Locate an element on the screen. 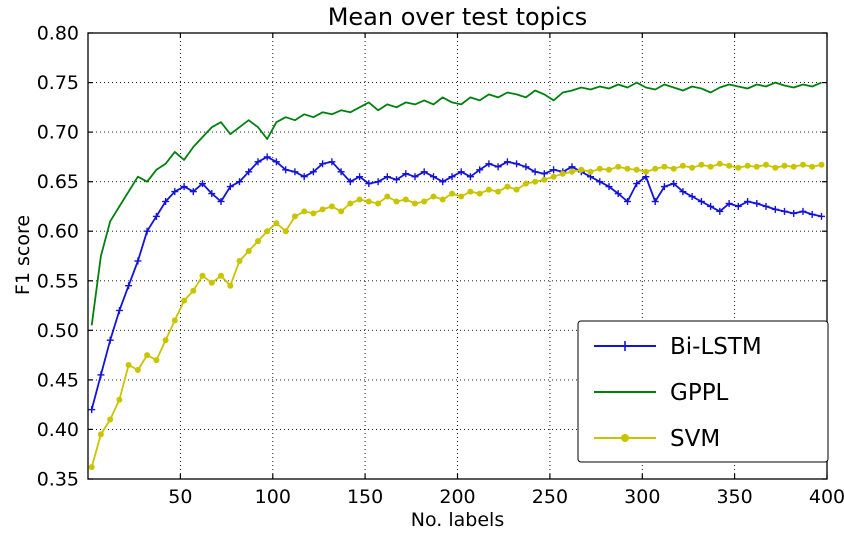 This screenshot has width=844, height=541. y-tick-label: 0.40 is located at coordinates (58, 430).